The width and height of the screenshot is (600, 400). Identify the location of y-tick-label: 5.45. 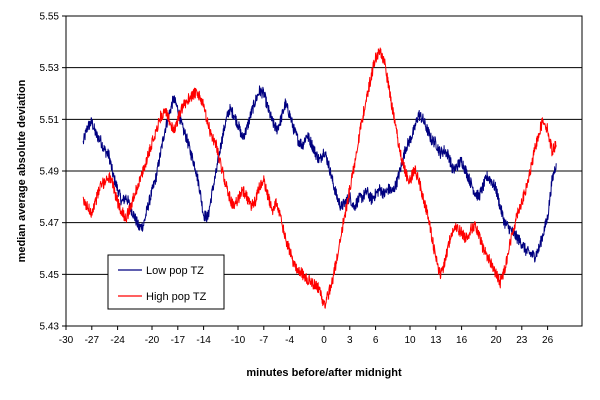
(50, 275).